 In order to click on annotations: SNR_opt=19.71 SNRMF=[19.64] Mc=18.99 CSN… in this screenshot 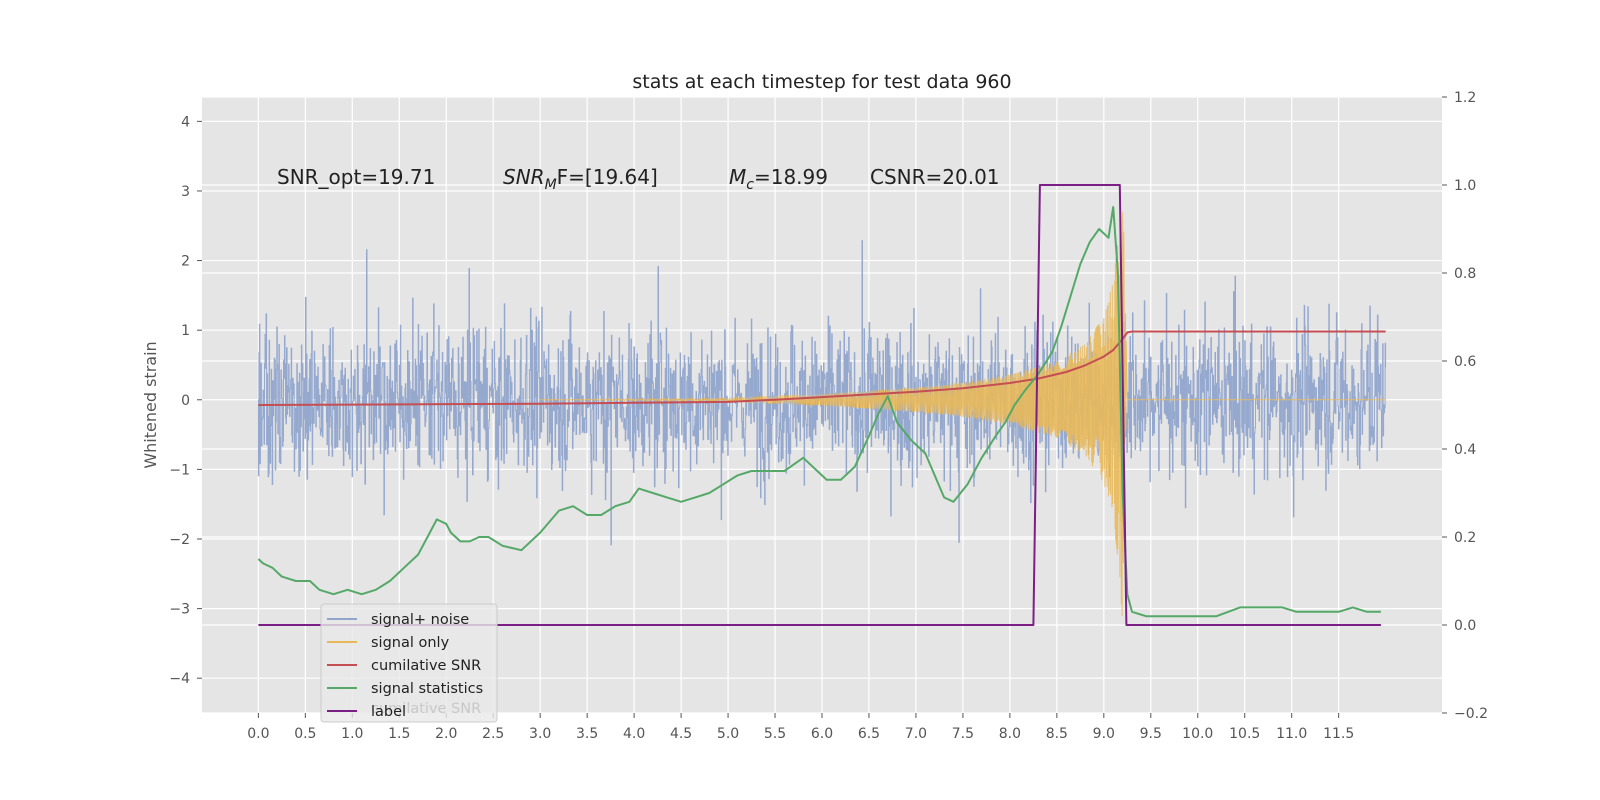, I will do `click(638, 179)`.